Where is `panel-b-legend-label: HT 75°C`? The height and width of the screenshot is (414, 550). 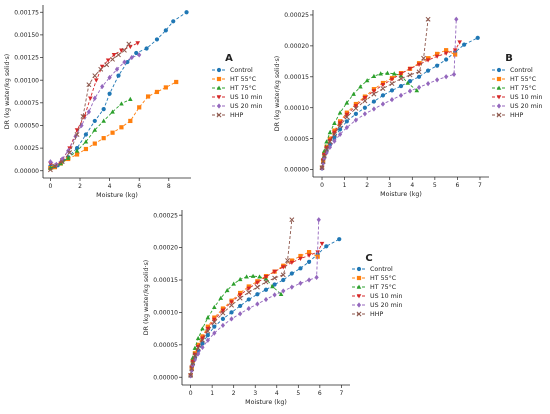 panel-b-legend-label: HT 75°C is located at coordinates (523, 88).